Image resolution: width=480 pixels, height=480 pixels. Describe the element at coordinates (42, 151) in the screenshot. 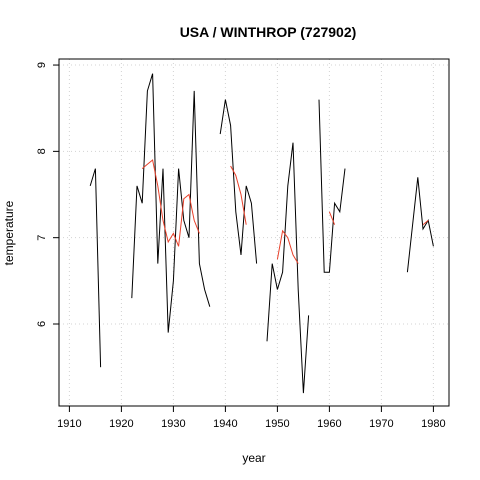

I see `y-tick-label: 8` at that location.